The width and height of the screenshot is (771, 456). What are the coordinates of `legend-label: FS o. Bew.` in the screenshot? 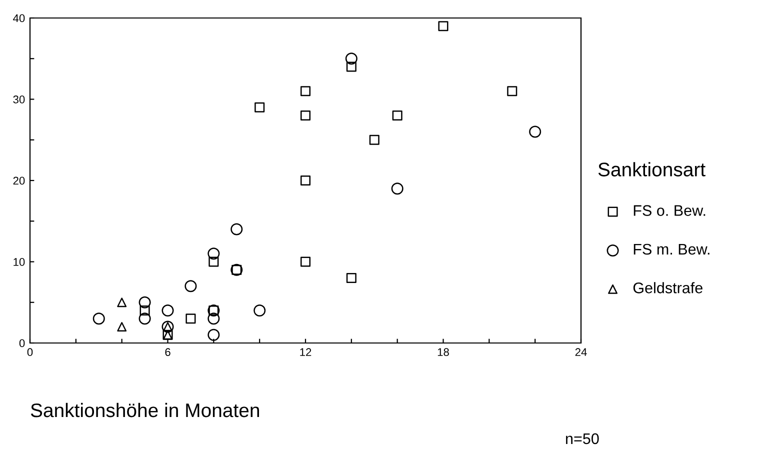 It's located at (670, 210).